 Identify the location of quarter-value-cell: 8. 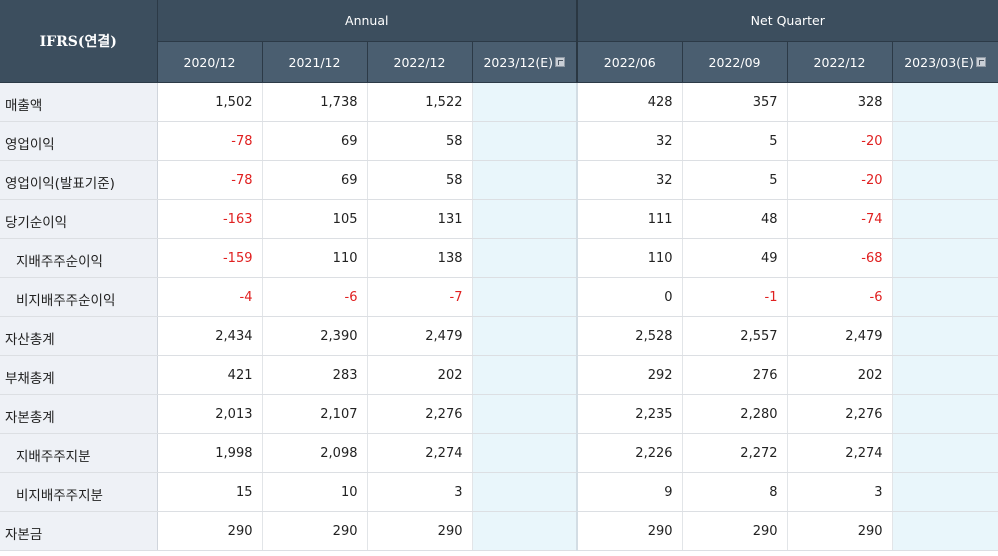
(735, 492).